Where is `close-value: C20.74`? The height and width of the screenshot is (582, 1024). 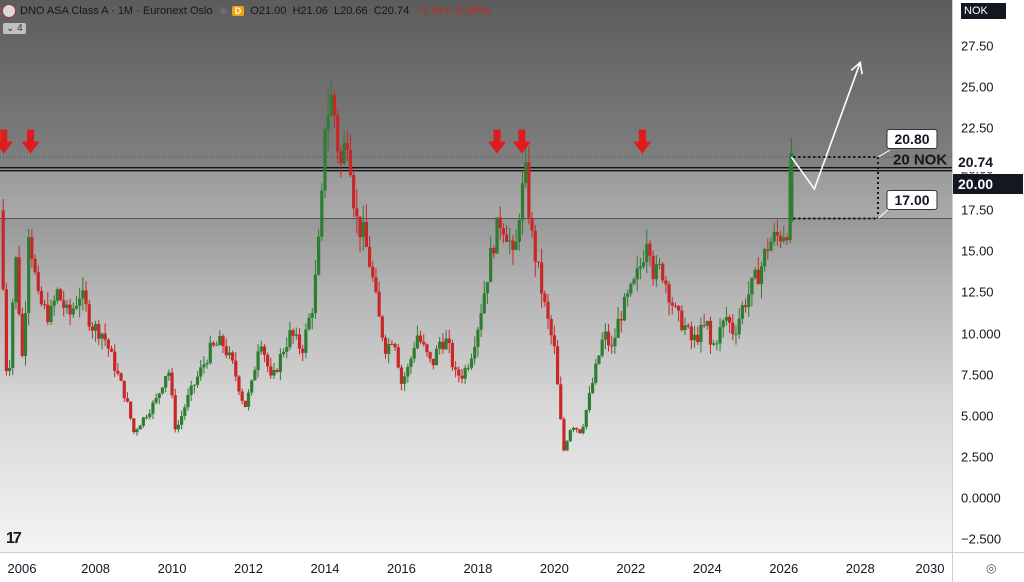
close-value: C20.74 is located at coordinates (391, 11).